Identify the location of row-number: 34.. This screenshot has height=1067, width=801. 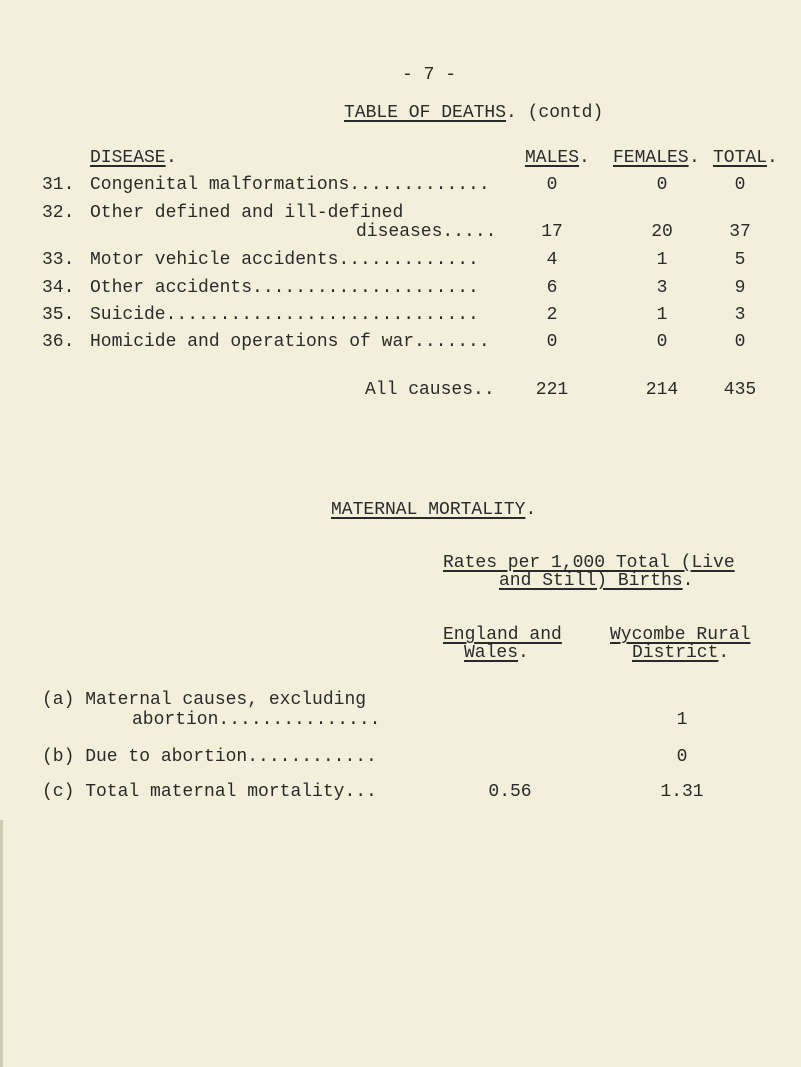
(58, 288).